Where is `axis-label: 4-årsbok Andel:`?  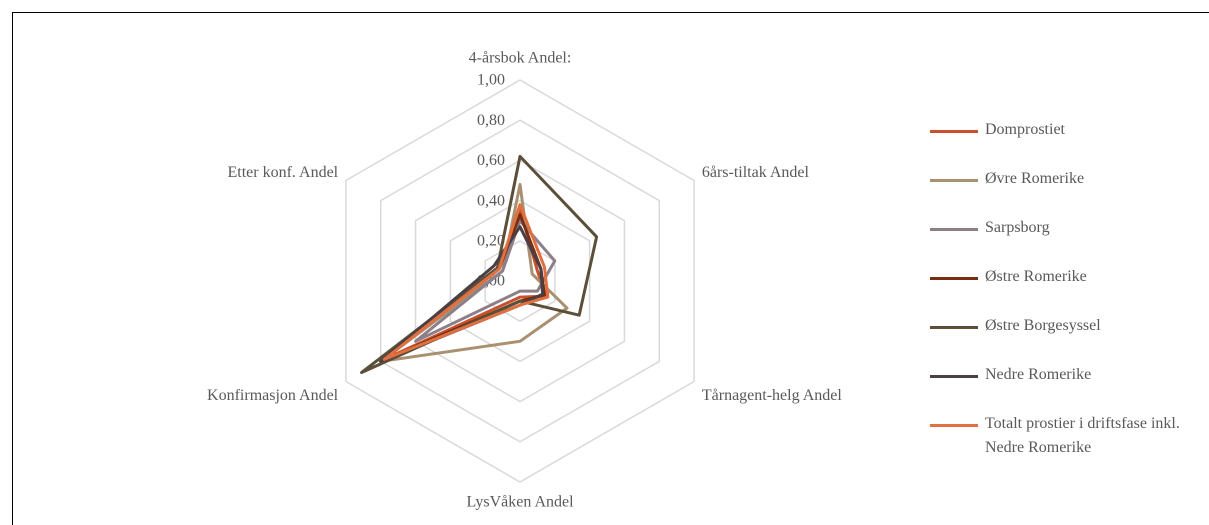
axis-label: 4-årsbok Andel: is located at coordinates (520, 58).